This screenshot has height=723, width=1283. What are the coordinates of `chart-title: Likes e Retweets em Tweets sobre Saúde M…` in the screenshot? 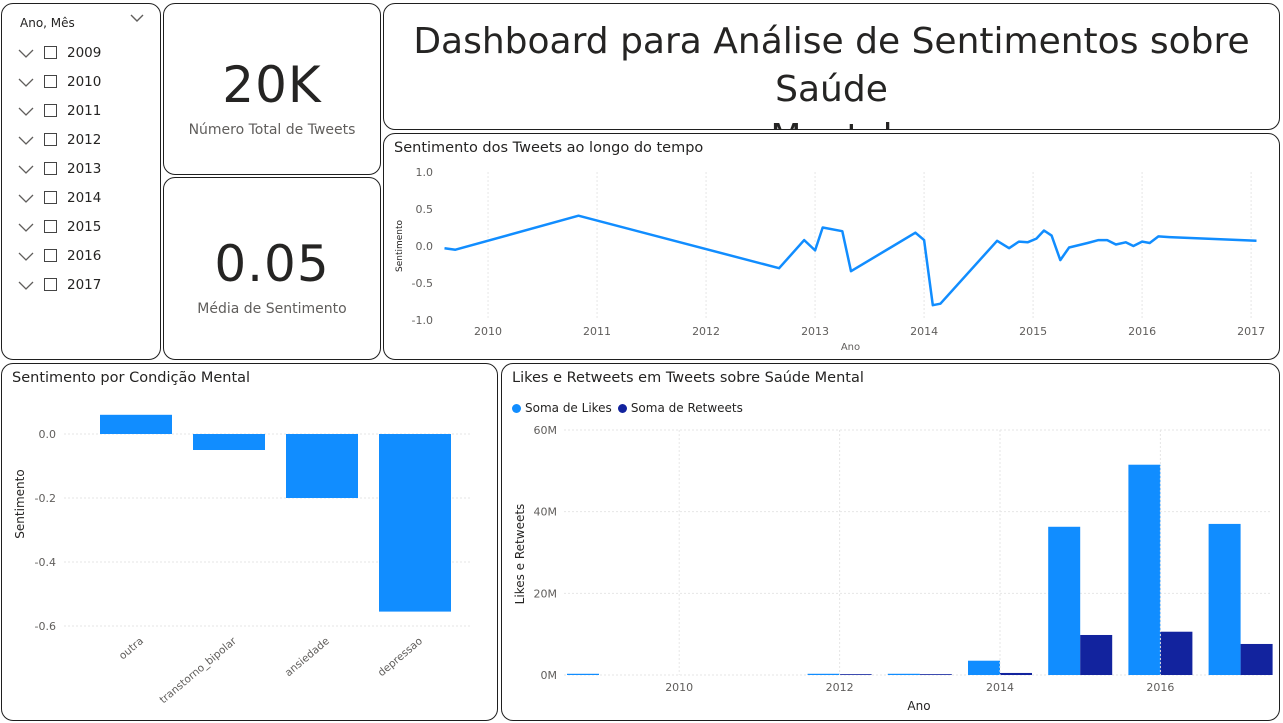 It's located at (688, 378).